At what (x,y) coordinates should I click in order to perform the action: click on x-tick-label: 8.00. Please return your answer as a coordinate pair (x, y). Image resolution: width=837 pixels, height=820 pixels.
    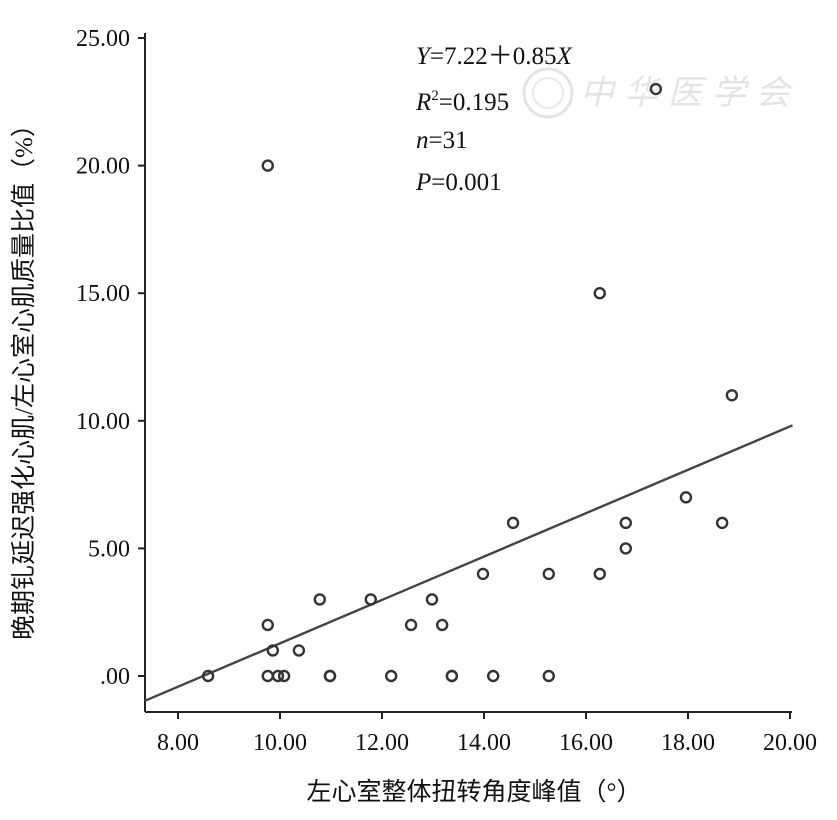
    Looking at the image, I should click on (178, 743).